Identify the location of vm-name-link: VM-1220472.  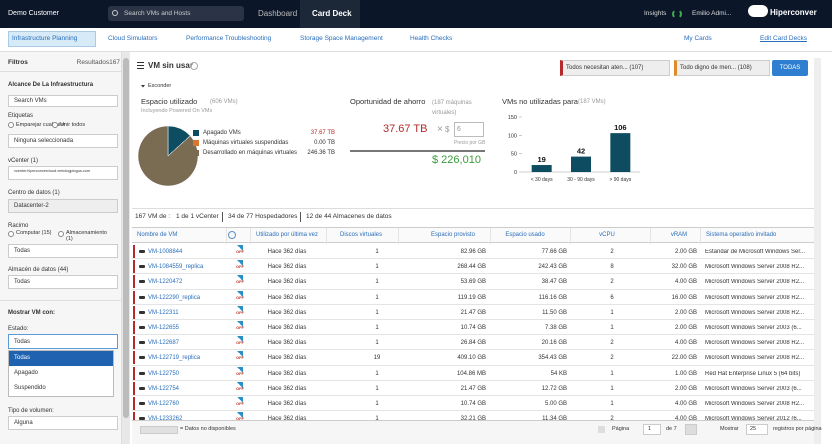
(165, 282).